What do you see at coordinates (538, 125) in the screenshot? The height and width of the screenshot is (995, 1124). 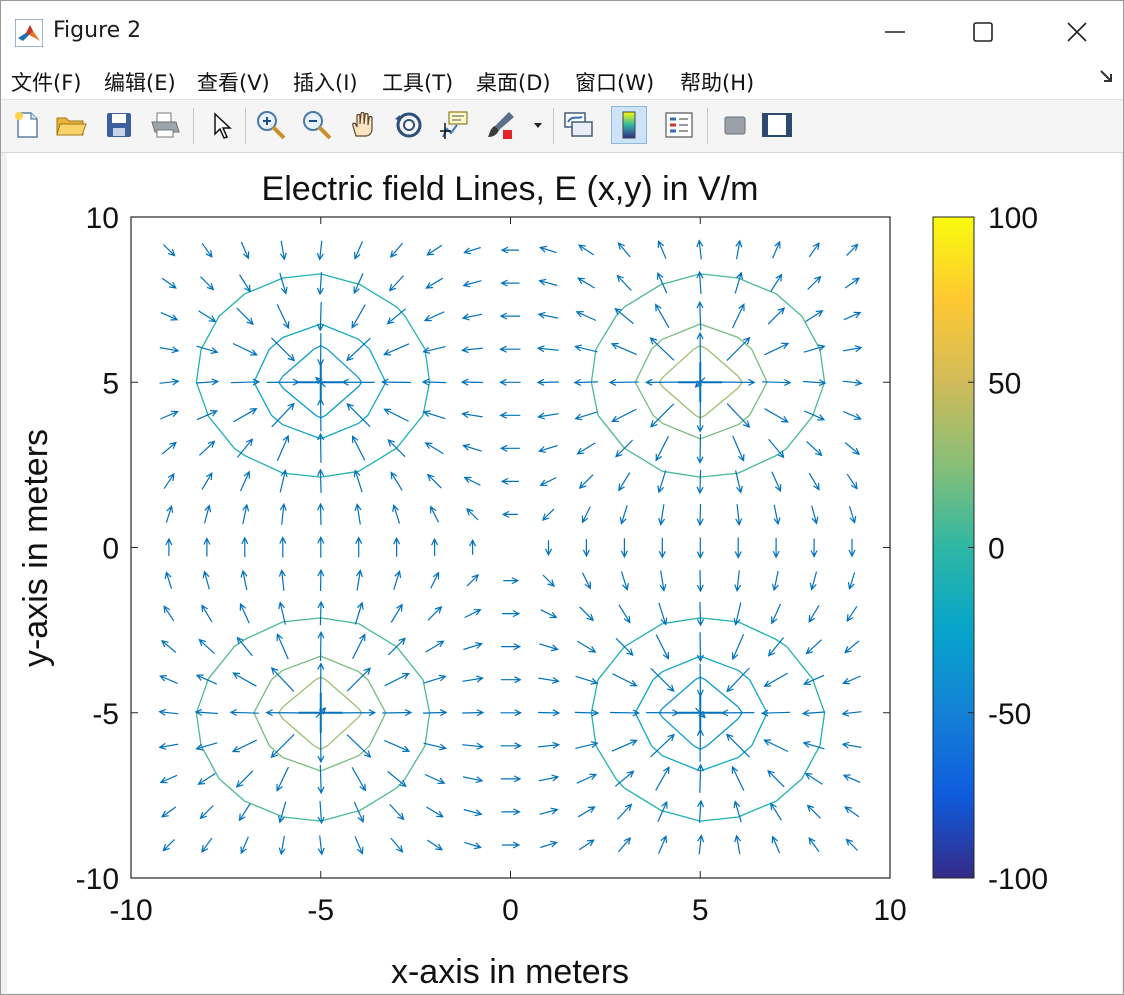 I see `brush-dropdown` at bounding box center [538, 125].